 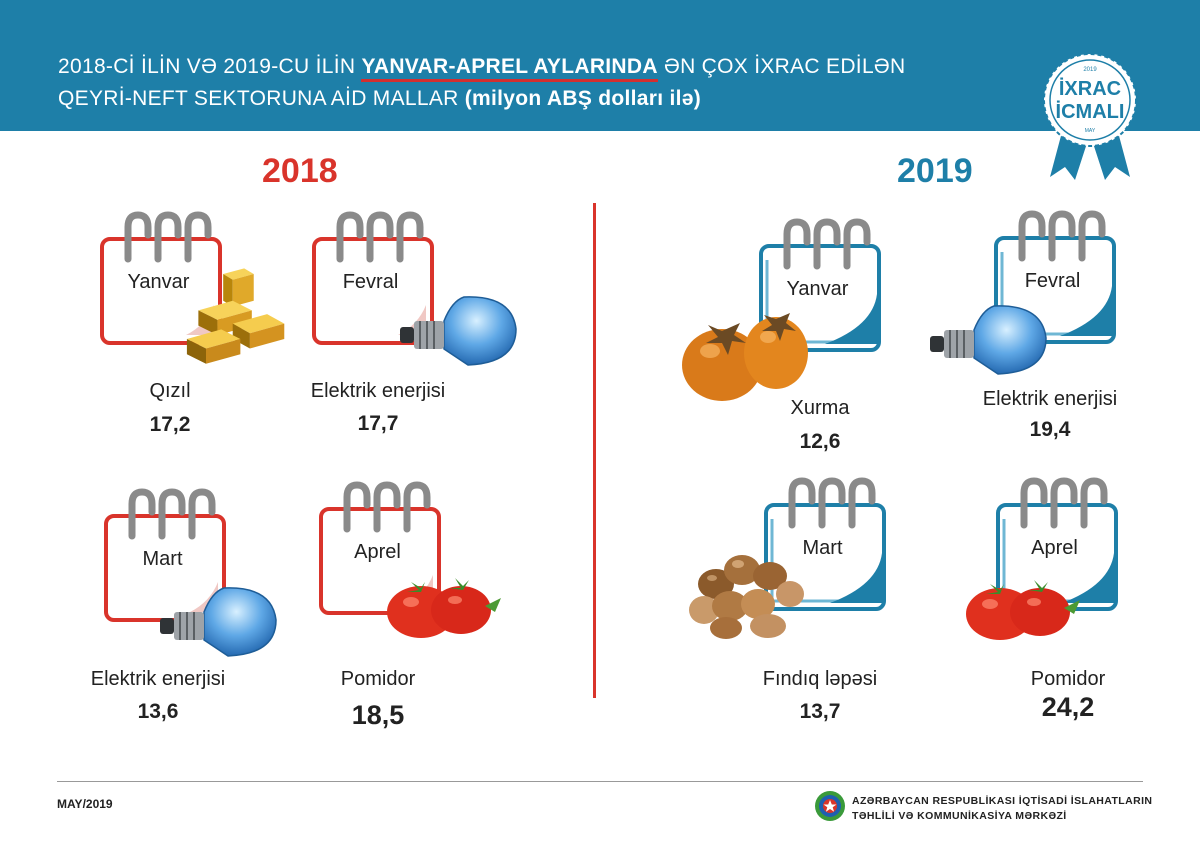 I want to click on org-line2: TƏHLİLİ VƏ KOMMUNİKASİYA MƏRKƏZİ, so click(x=959, y=816).